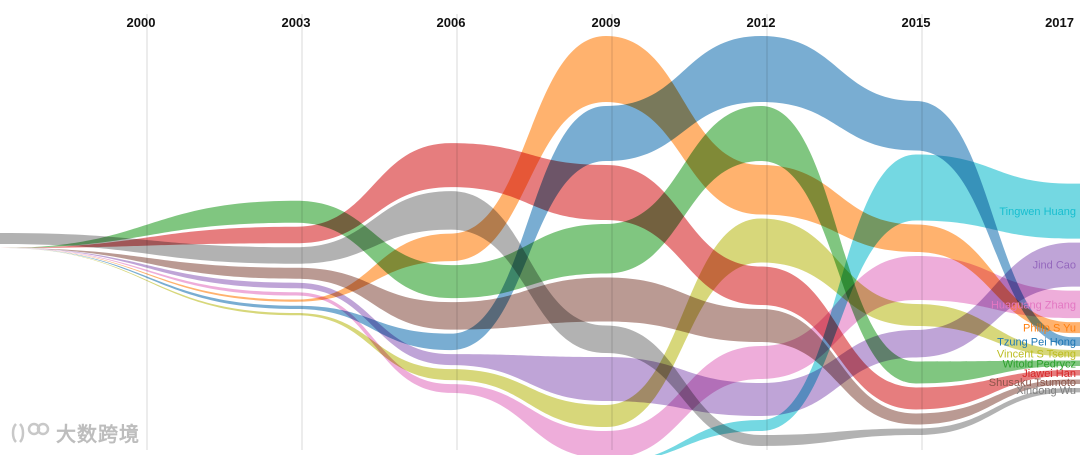 The height and width of the screenshot is (455, 1080). I want to click on series-label-huaguang-zhang: Huaguang Zhang, so click(1033, 305).